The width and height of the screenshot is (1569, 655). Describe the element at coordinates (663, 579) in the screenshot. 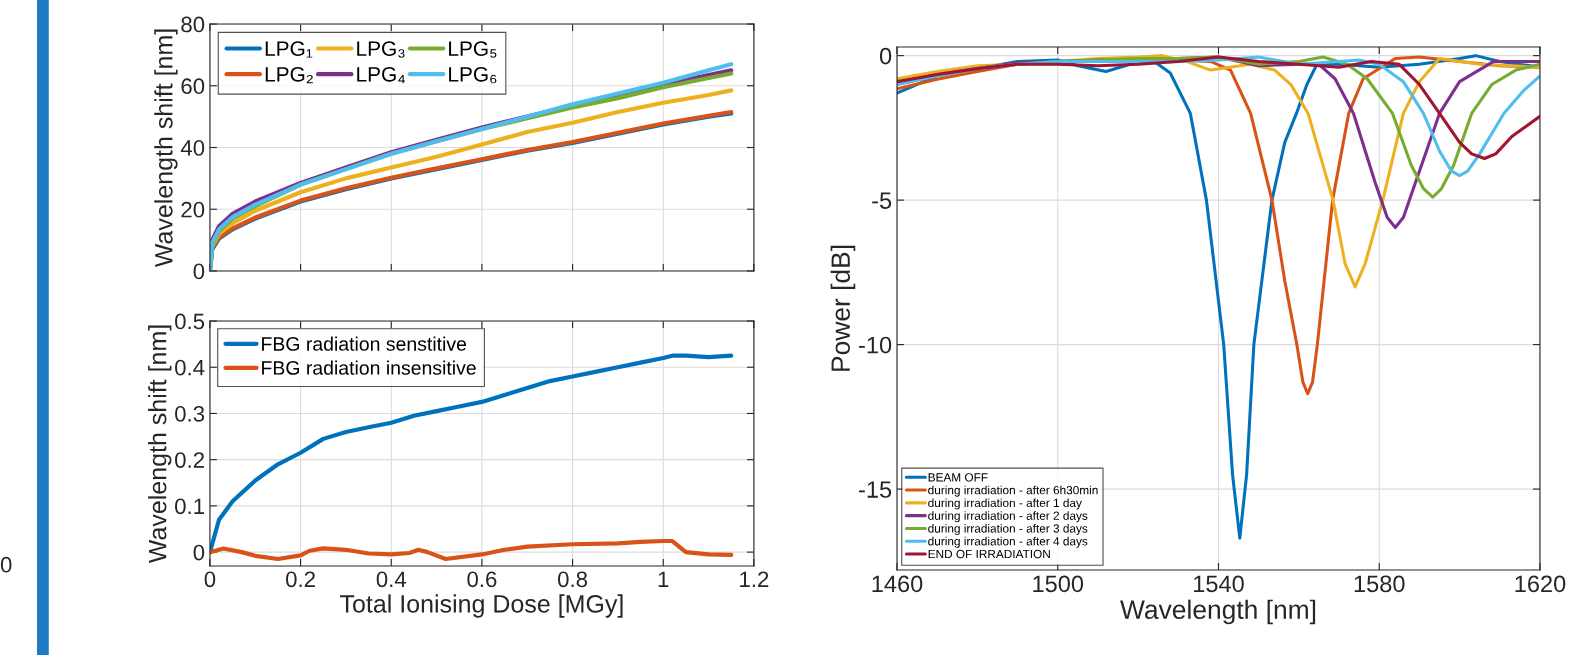

I see `x-tick-label: 1` at that location.